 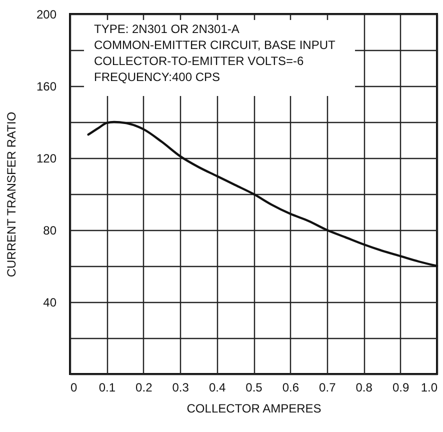 What do you see at coordinates (167, 29) in the screenshot?
I see `annotation: TYPE: 2N301 OR 2N301-A` at bounding box center [167, 29].